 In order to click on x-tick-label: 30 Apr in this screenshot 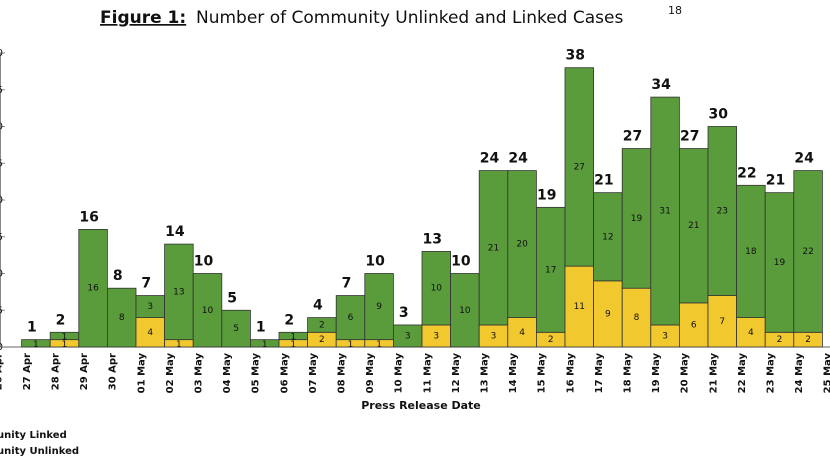, I will do `click(113, 371)`.